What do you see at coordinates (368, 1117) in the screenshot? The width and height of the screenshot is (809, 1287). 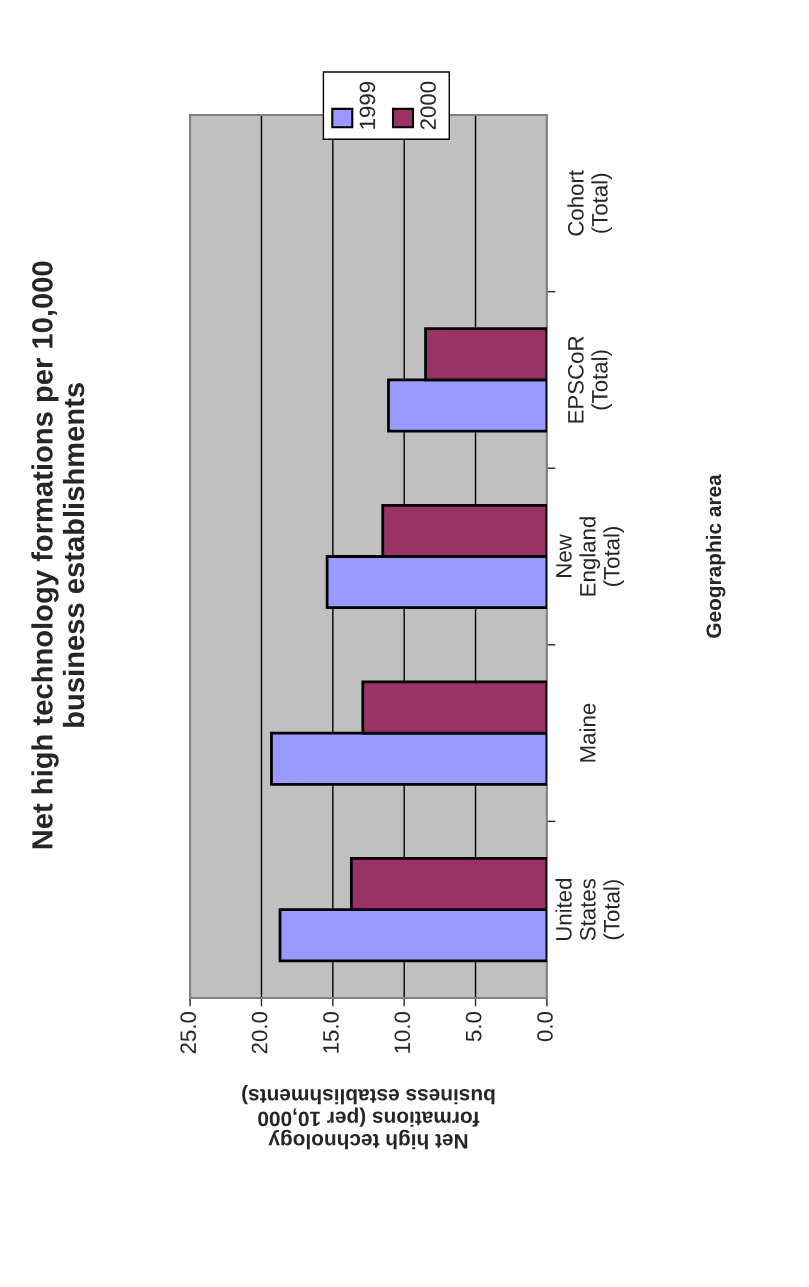 I see `x-axis-title: Net high technology formations (per 10,000 business establishments)` at bounding box center [368, 1117].